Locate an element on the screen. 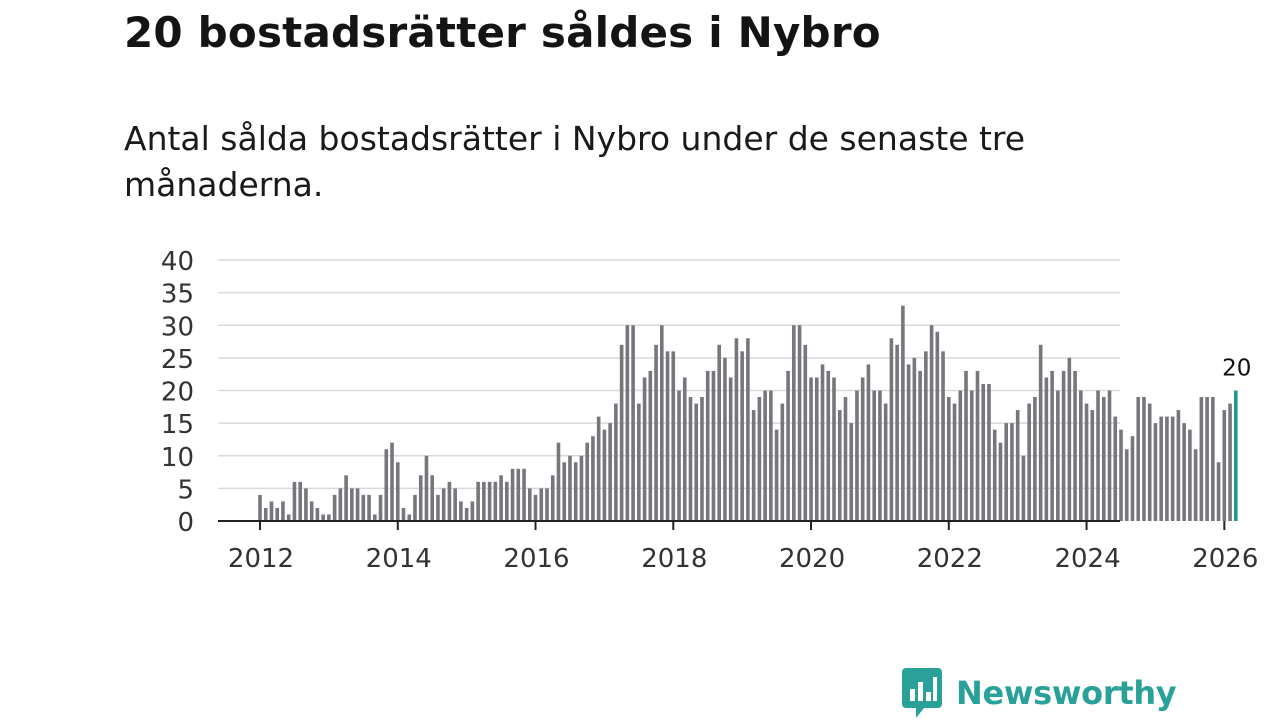 This screenshot has height=720, width=1280. newsworthy-logo-icon is located at coordinates (922, 693).